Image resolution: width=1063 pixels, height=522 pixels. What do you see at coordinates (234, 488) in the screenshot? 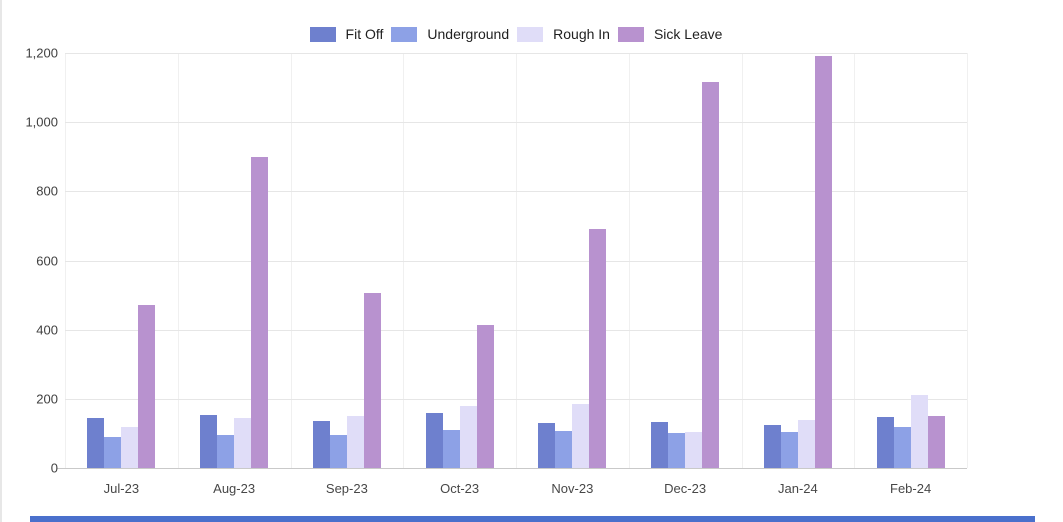
I see `x-tick-label: Aug-23` at bounding box center [234, 488].